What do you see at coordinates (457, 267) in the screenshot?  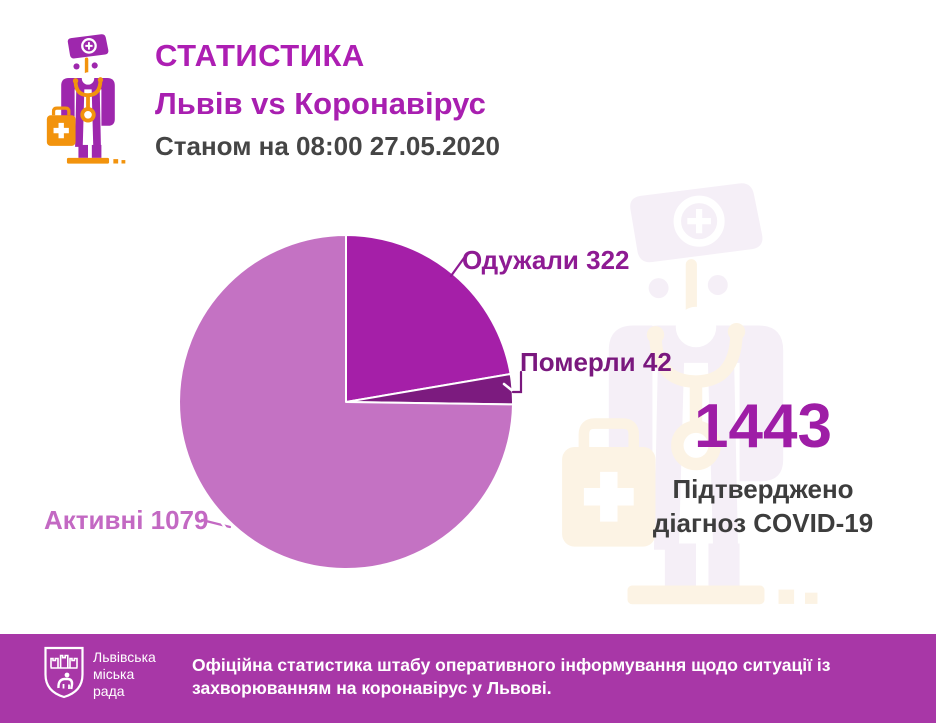 I see `leader-line-recovered` at bounding box center [457, 267].